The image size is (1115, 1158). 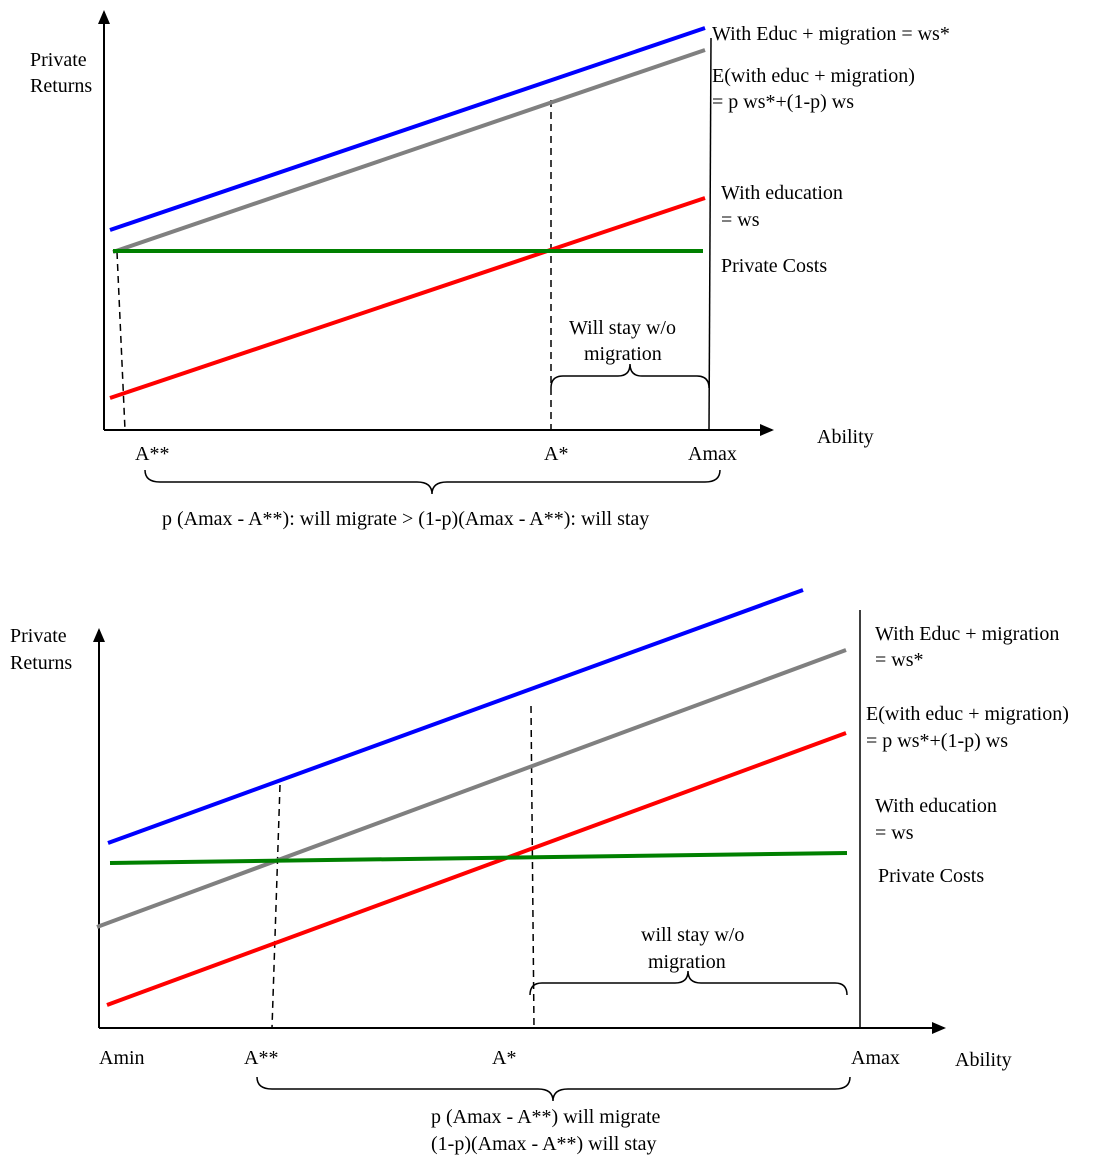 What do you see at coordinates (276, 906) in the screenshot?
I see `bottom-dashed-a2` at bounding box center [276, 906].